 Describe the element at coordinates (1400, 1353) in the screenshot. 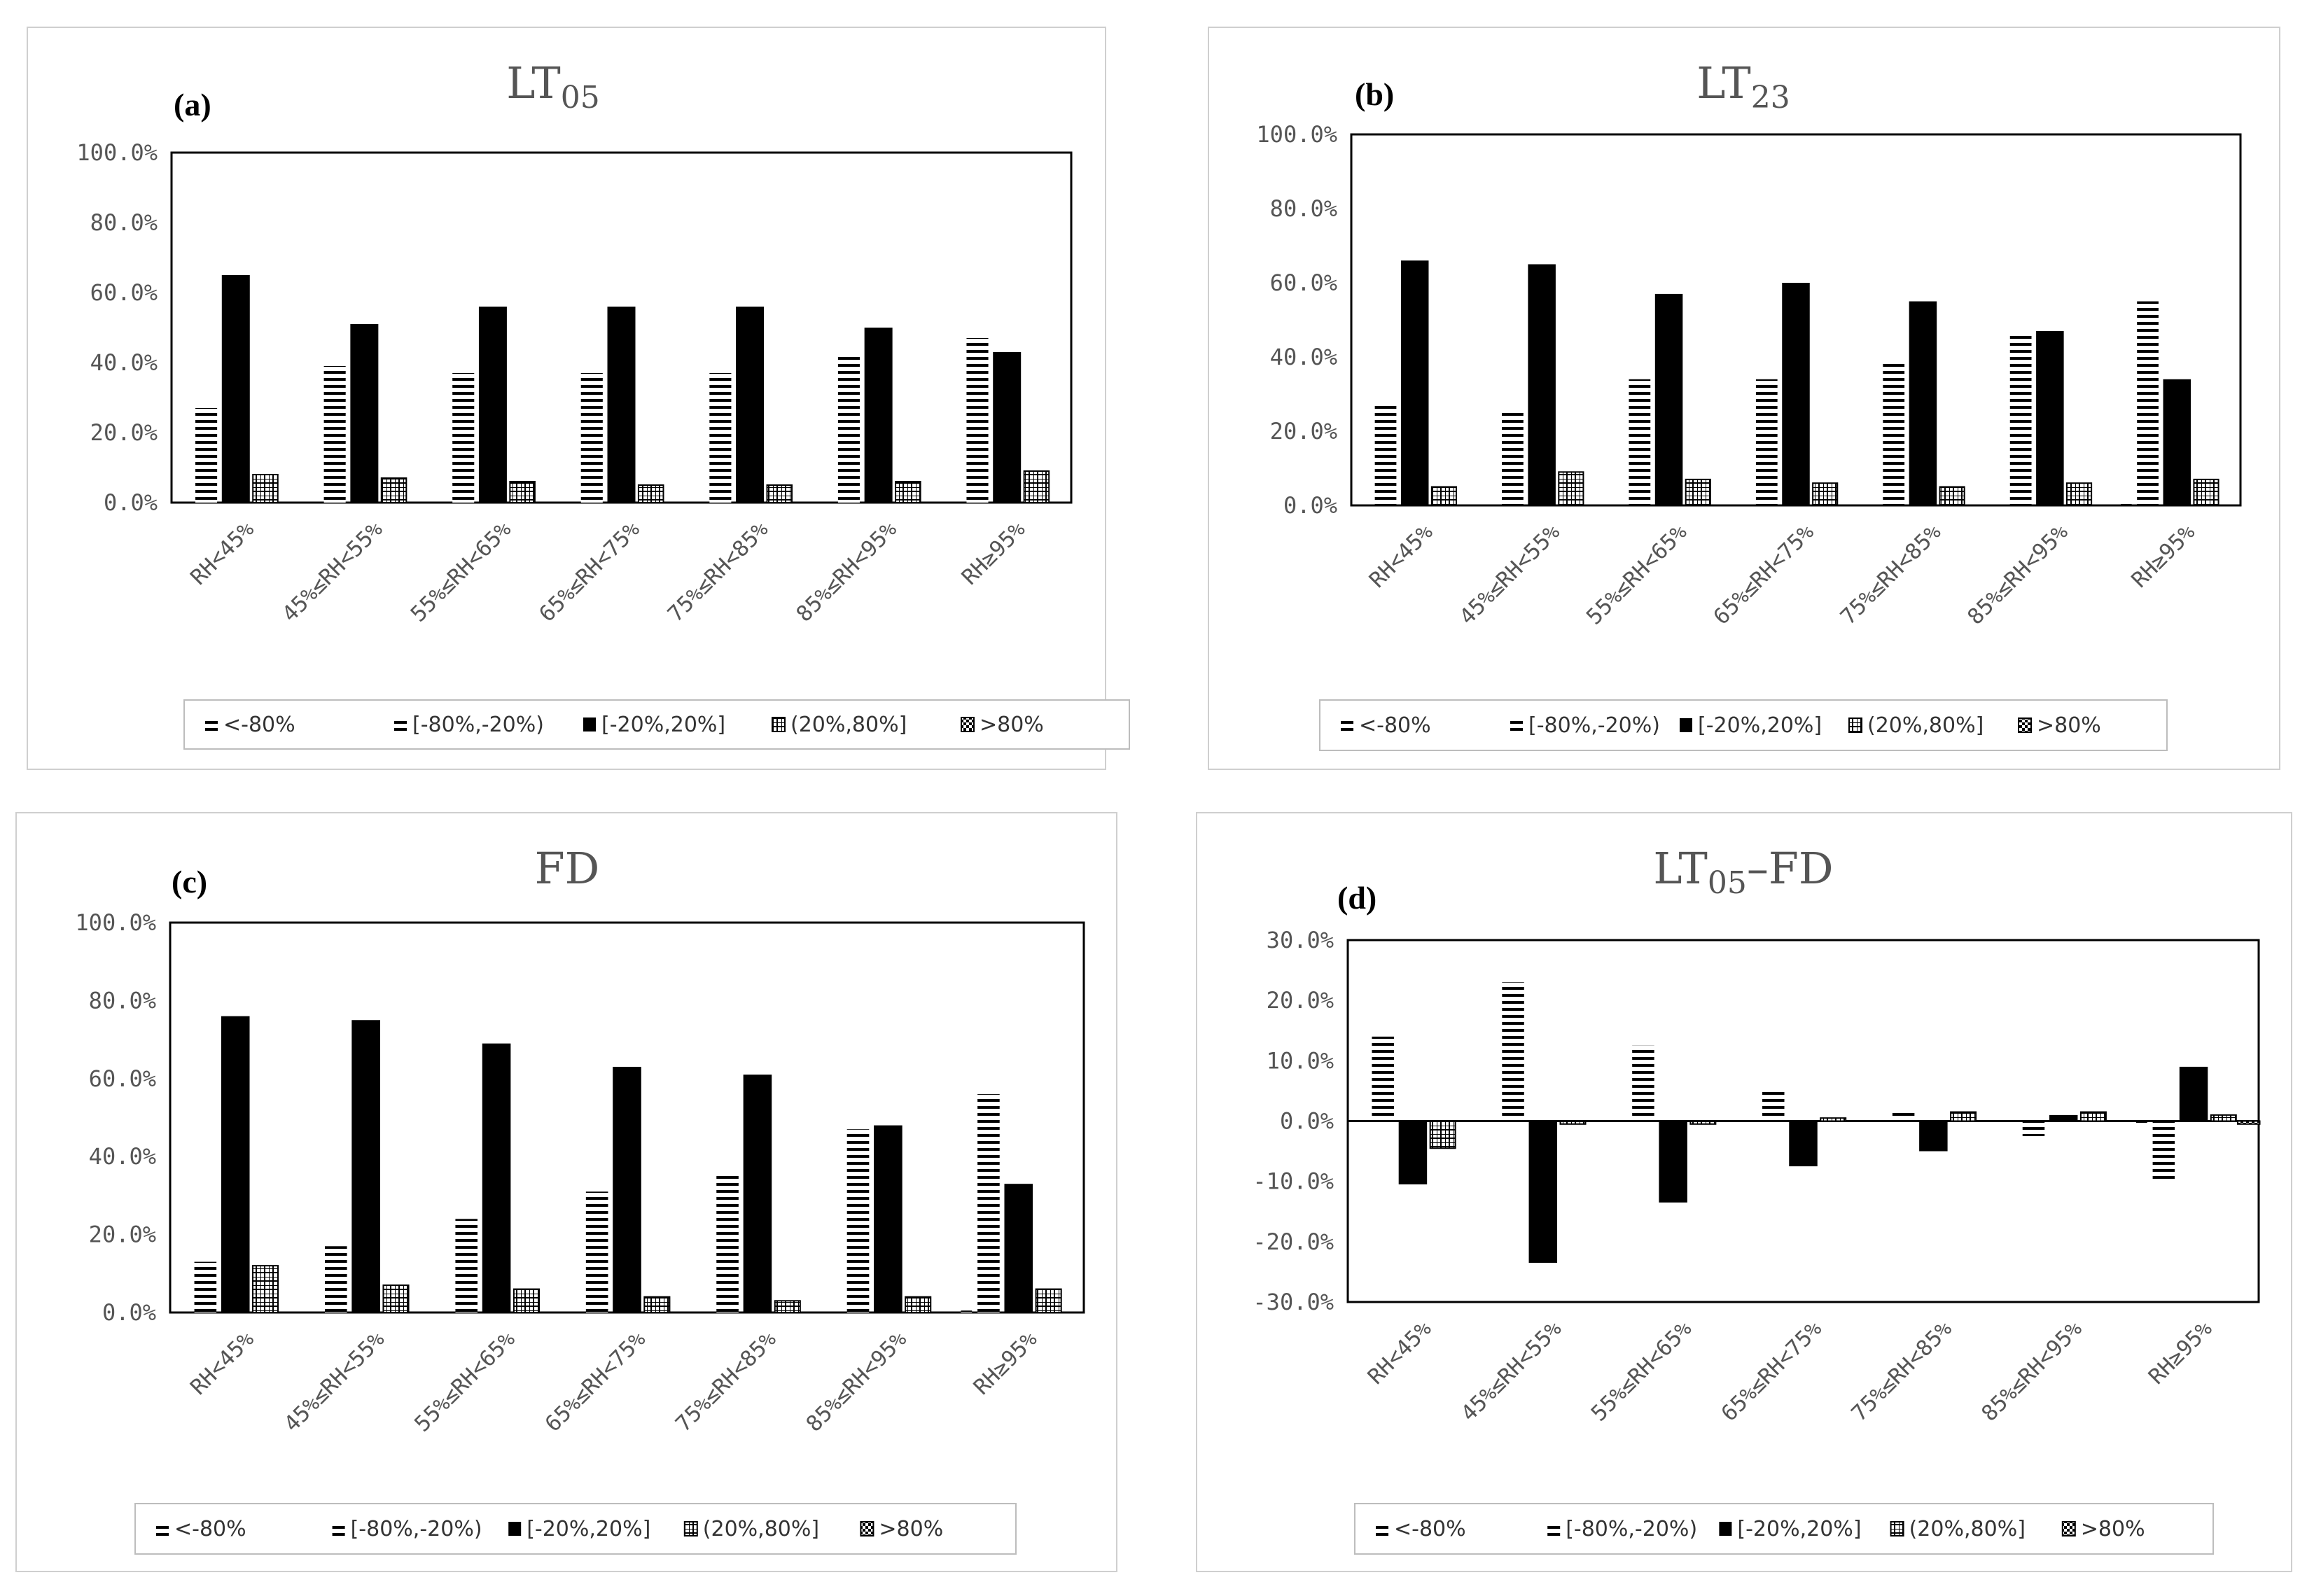

I see `category-label: RH<45%` at that location.